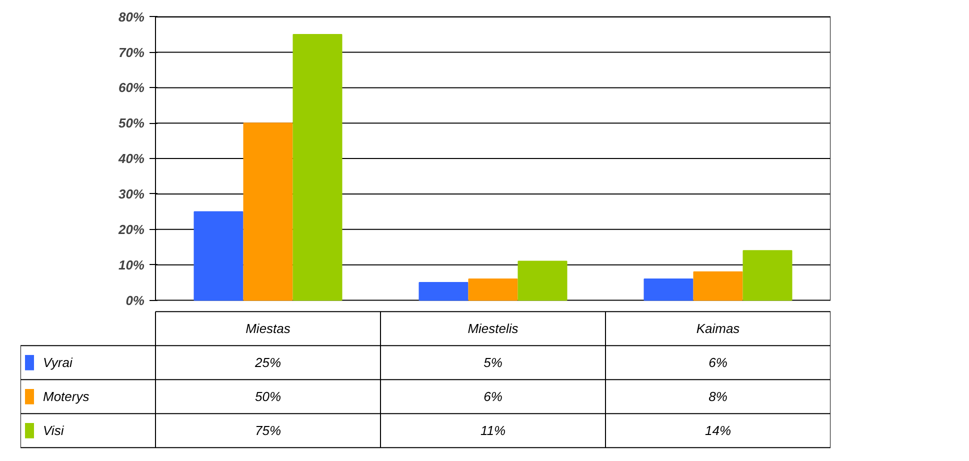 The width and height of the screenshot is (969, 461). What do you see at coordinates (66, 396) in the screenshot?
I see `legend-label: Moterys` at bounding box center [66, 396].